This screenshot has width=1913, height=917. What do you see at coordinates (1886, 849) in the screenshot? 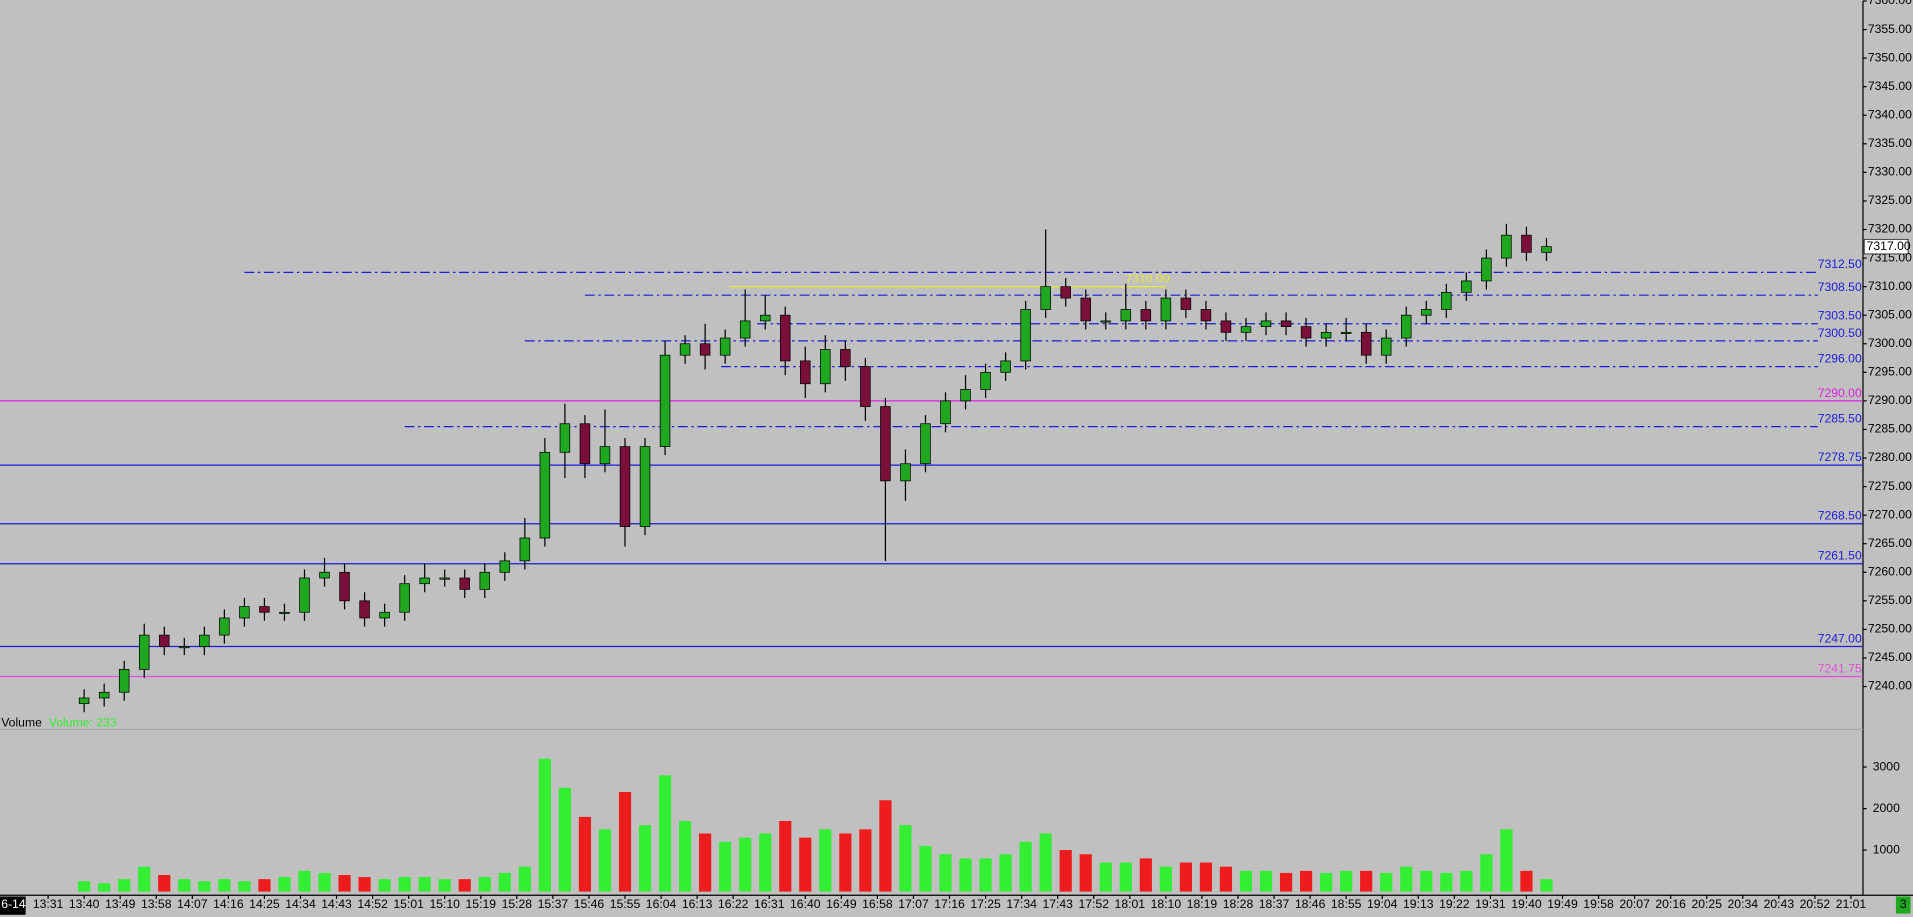
I see `volume-tick-label: 1000` at bounding box center [1886, 849].